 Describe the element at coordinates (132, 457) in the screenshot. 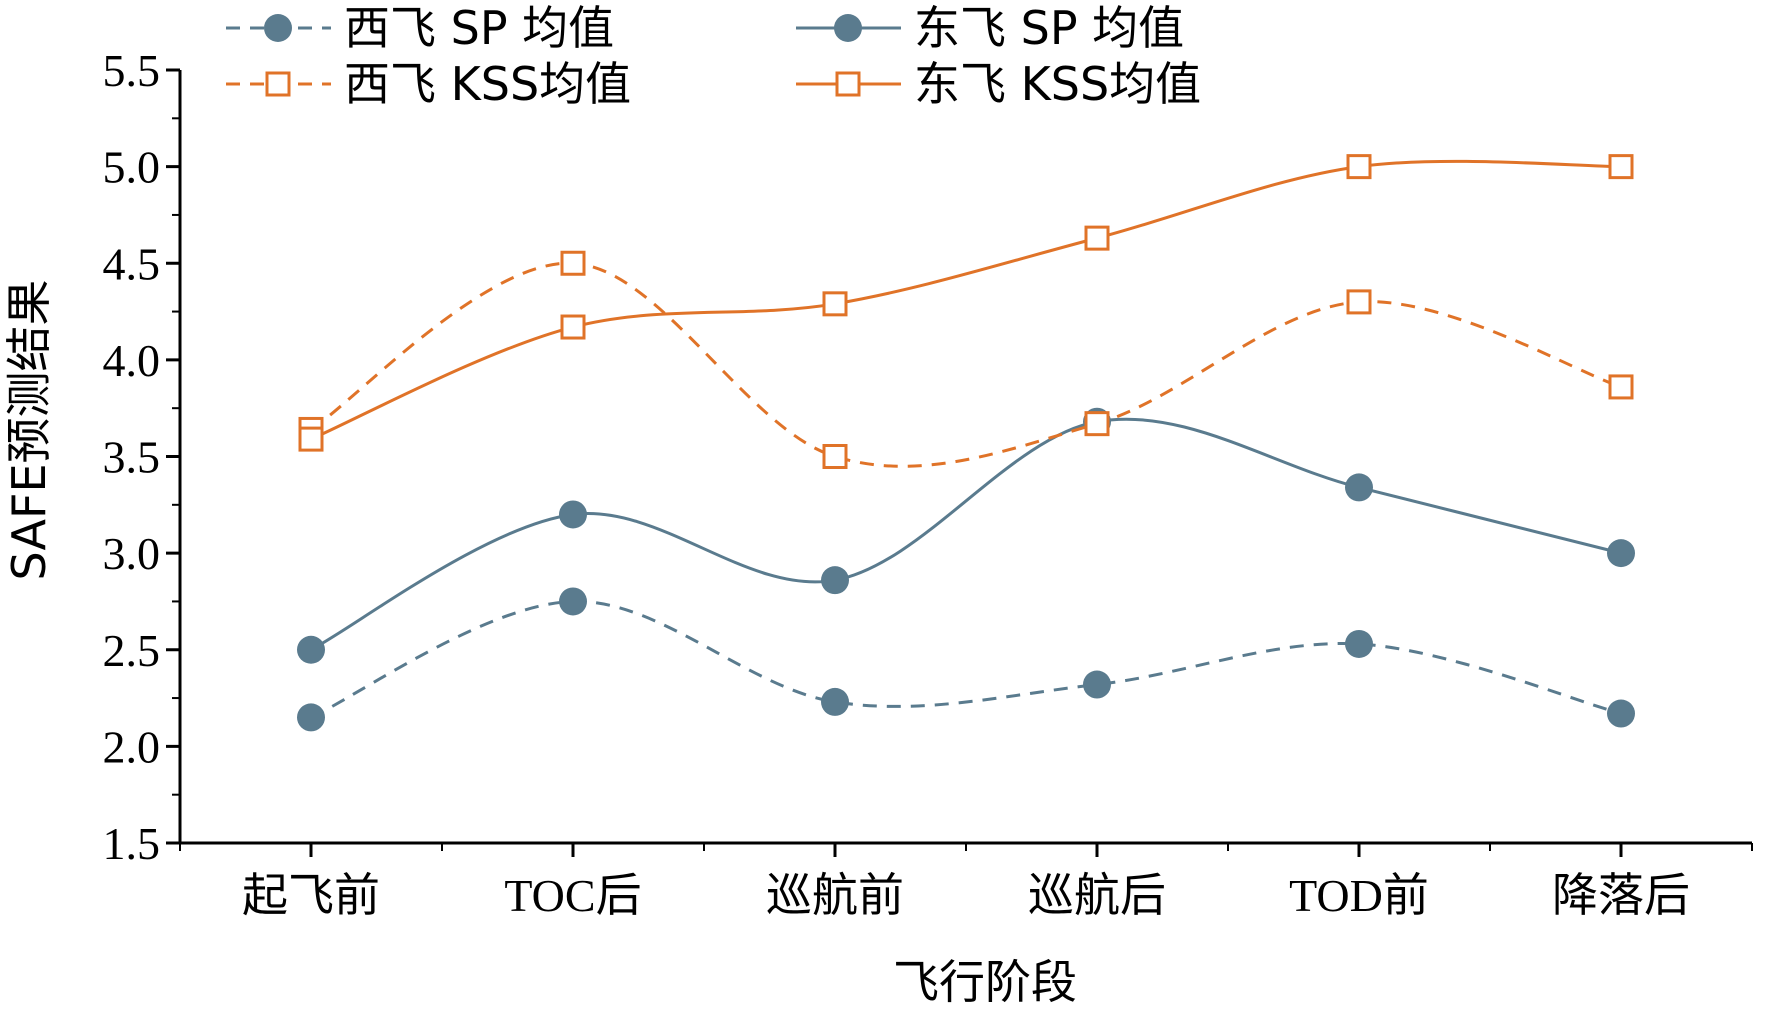

I see `y-tick-label: 3.5` at that location.